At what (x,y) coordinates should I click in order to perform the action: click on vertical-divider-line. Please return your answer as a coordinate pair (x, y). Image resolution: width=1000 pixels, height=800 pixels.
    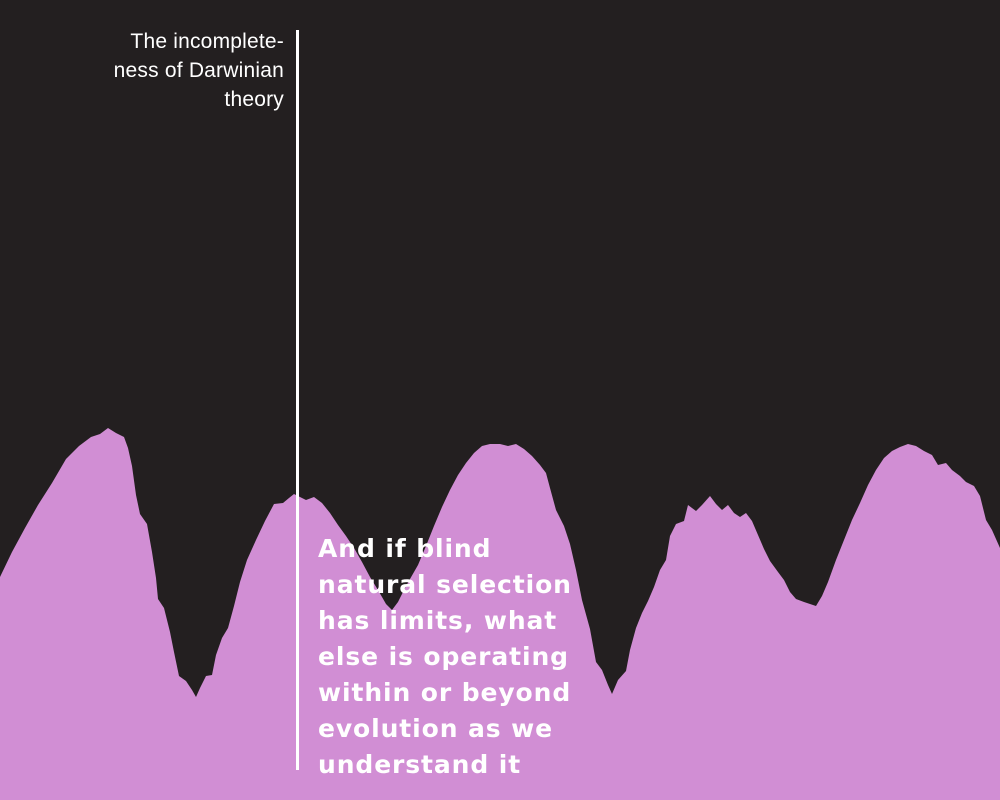
    Looking at the image, I should click on (297, 400).